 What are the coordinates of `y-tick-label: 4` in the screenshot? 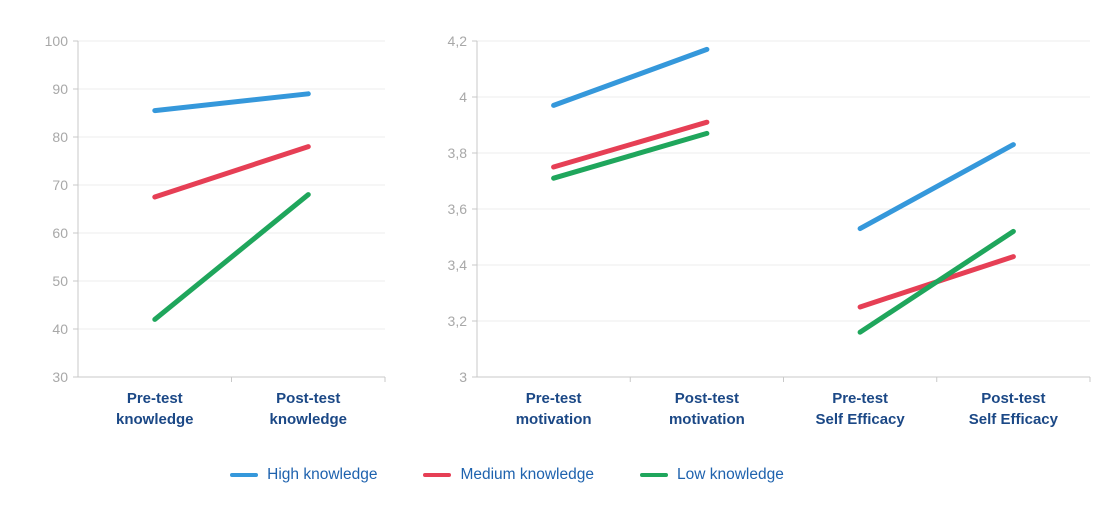 It's located at (463, 97).